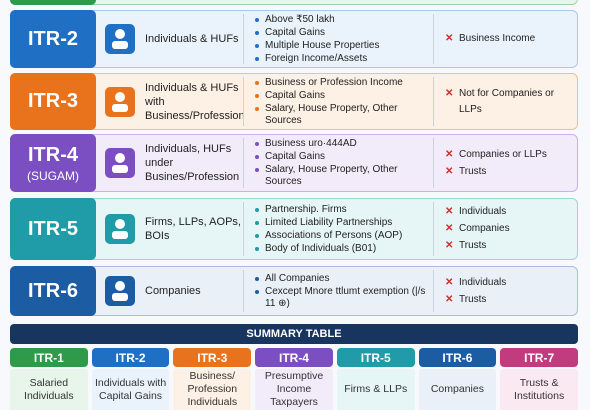  Describe the element at coordinates (49, 389) in the screenshot. I see `summary-cell: Salaried Individuals` at that location.